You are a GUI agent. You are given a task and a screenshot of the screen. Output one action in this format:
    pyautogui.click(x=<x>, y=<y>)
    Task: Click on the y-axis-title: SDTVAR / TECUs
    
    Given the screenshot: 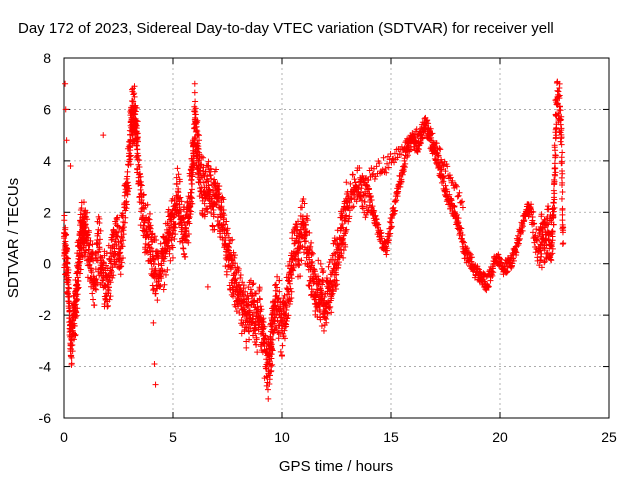 What is the action you would take?
    pyautogui.click(x=13, y=238)
    